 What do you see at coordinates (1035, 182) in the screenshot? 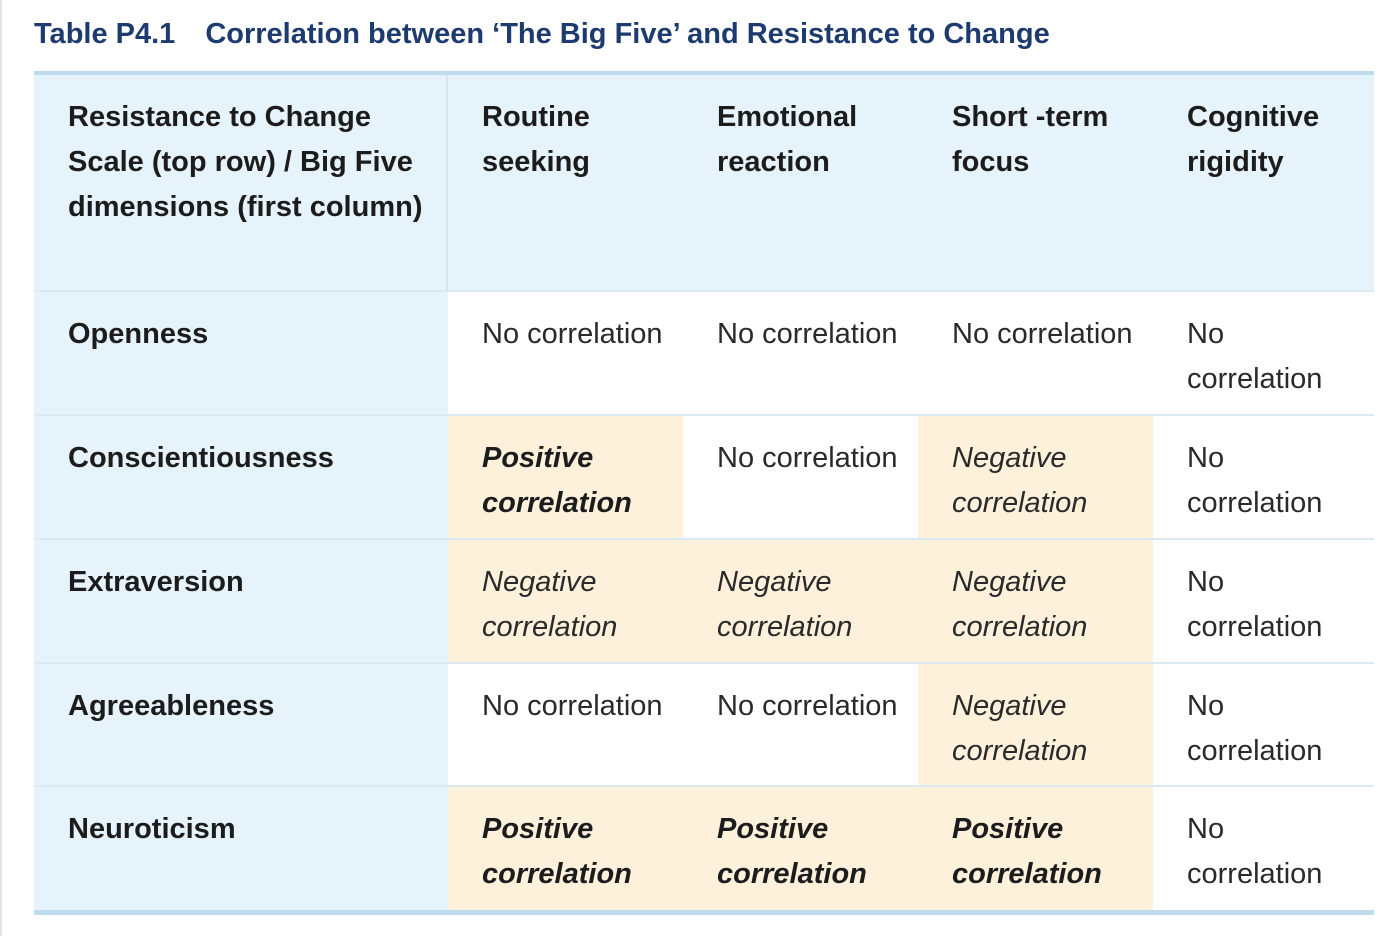
I see `column-header: Short -term focus` at bounding box center [1035, 182].